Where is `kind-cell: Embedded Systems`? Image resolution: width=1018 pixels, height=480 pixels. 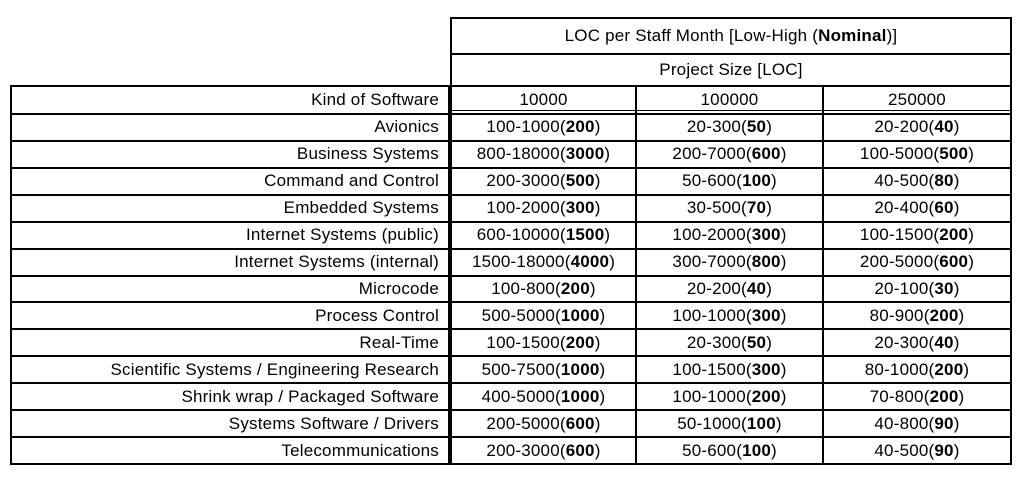 kind-cell: Embedded Systems is located at coordinates (230, 208).